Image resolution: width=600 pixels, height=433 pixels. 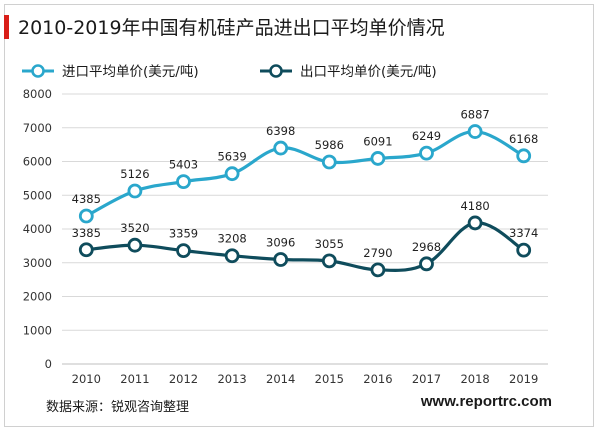 I want to click on x-tick-label: 2017, so click(x=426, y=379).